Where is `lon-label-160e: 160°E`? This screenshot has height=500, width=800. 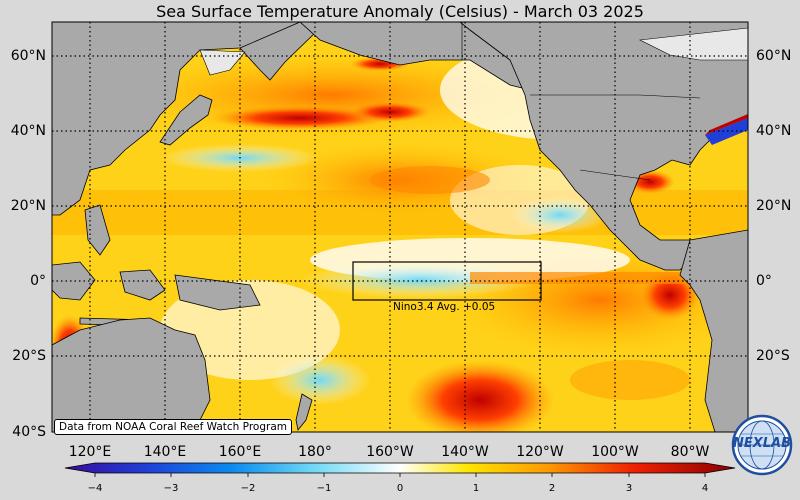
lon-label-160e: 160°E is located at coordinates (240, 452).